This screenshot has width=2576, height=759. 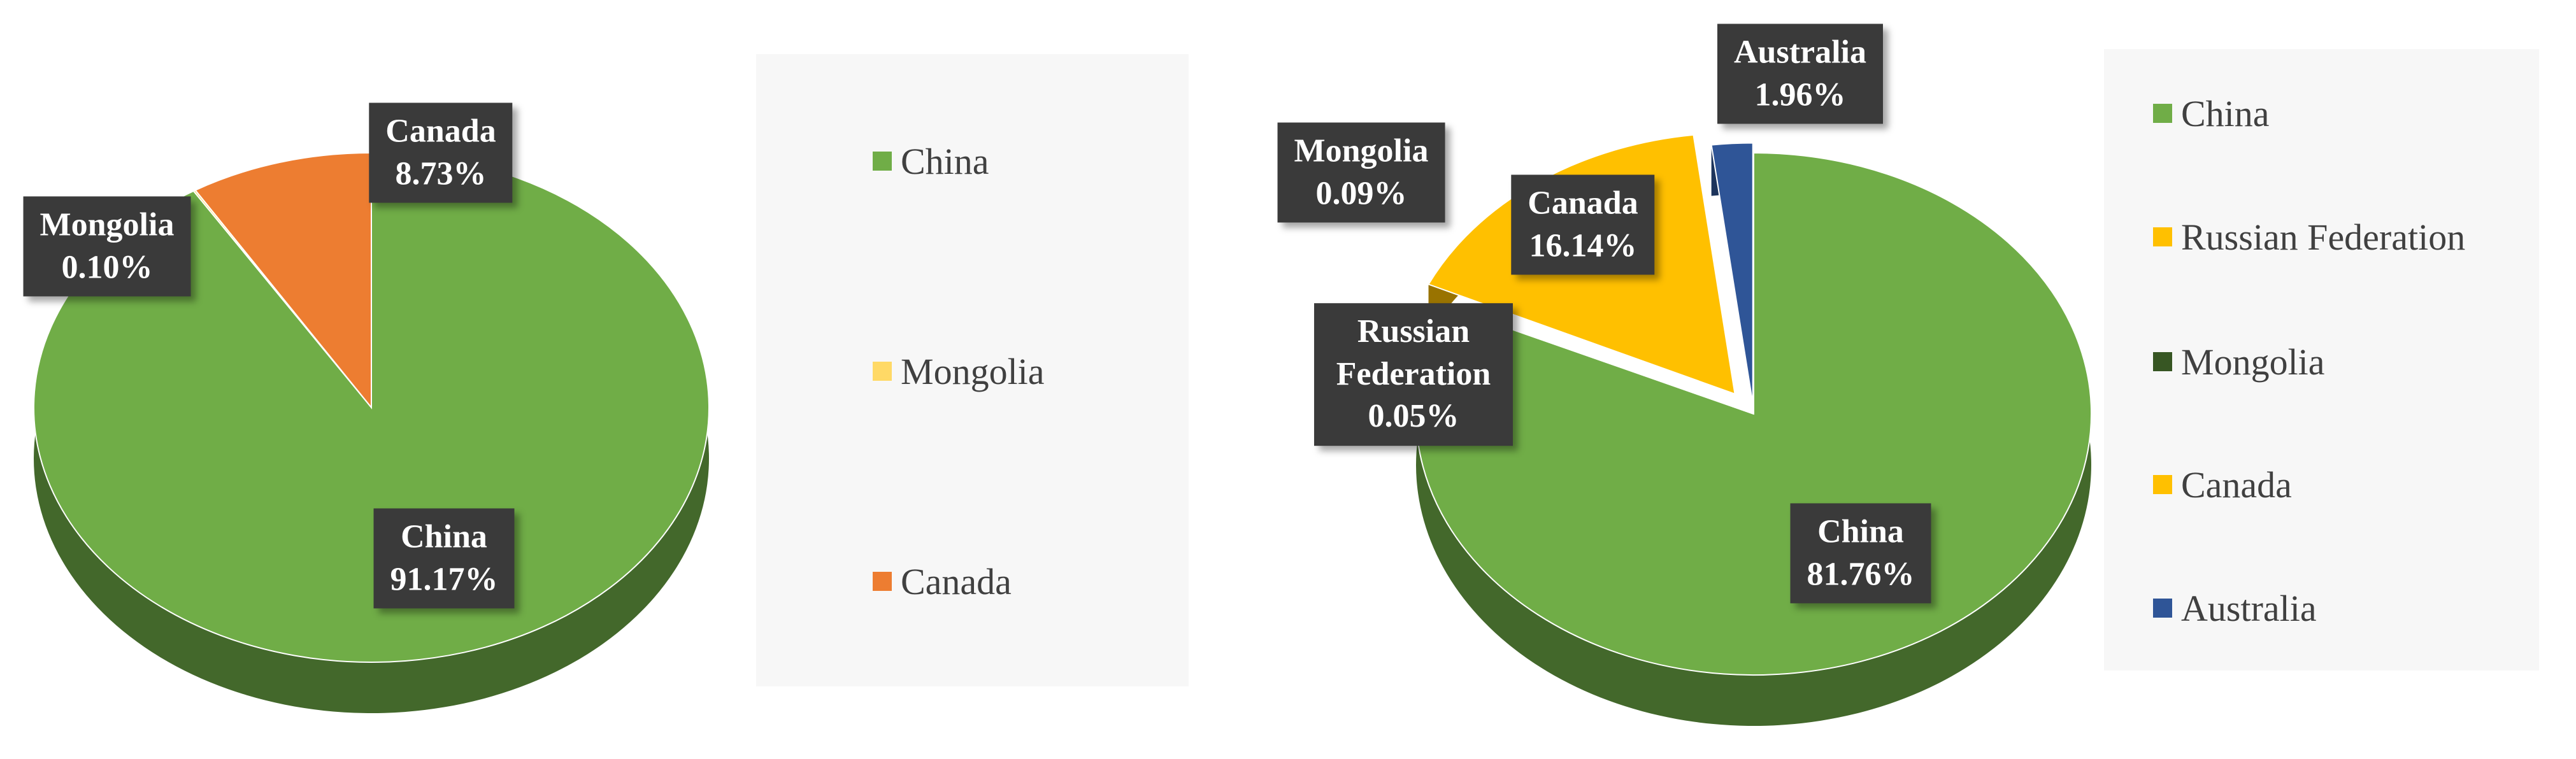 I want to click on data-label-value: 1.96%, so click(x=1800, y=94).